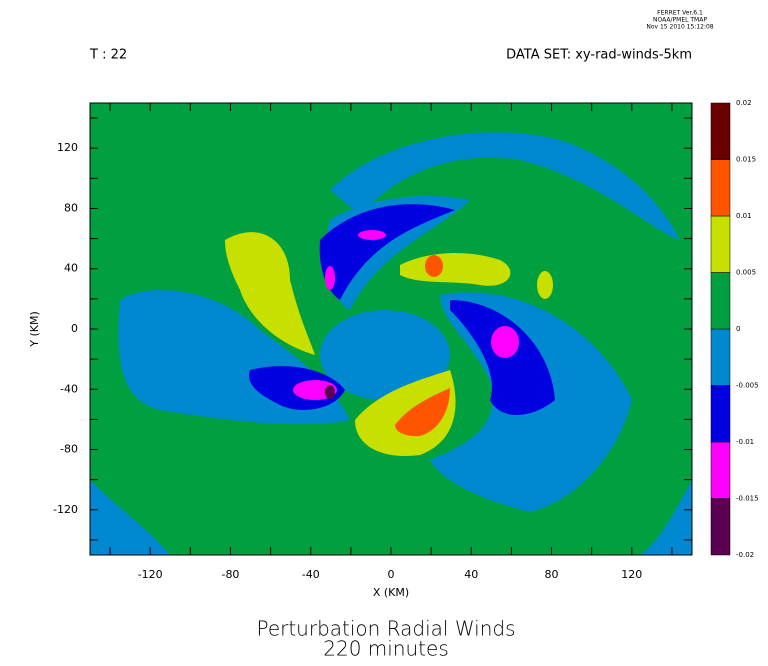 This screenshot has height=666, width=768. I want to click on y-tick-label: 120, so click(67, 147).